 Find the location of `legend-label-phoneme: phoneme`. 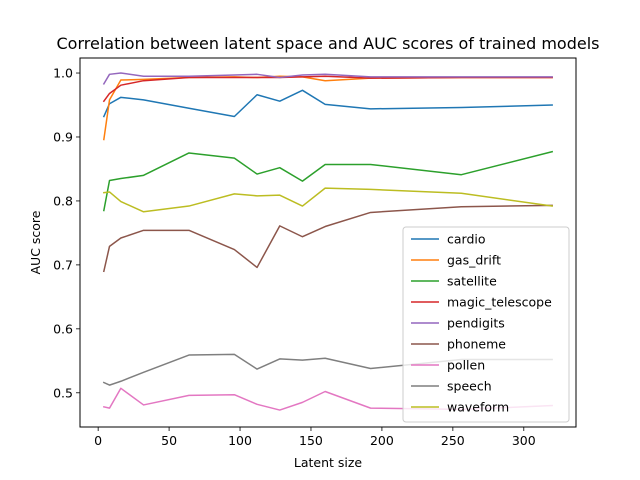

legend-label-phoneme: phoneme is located at coordinates (476, 344).